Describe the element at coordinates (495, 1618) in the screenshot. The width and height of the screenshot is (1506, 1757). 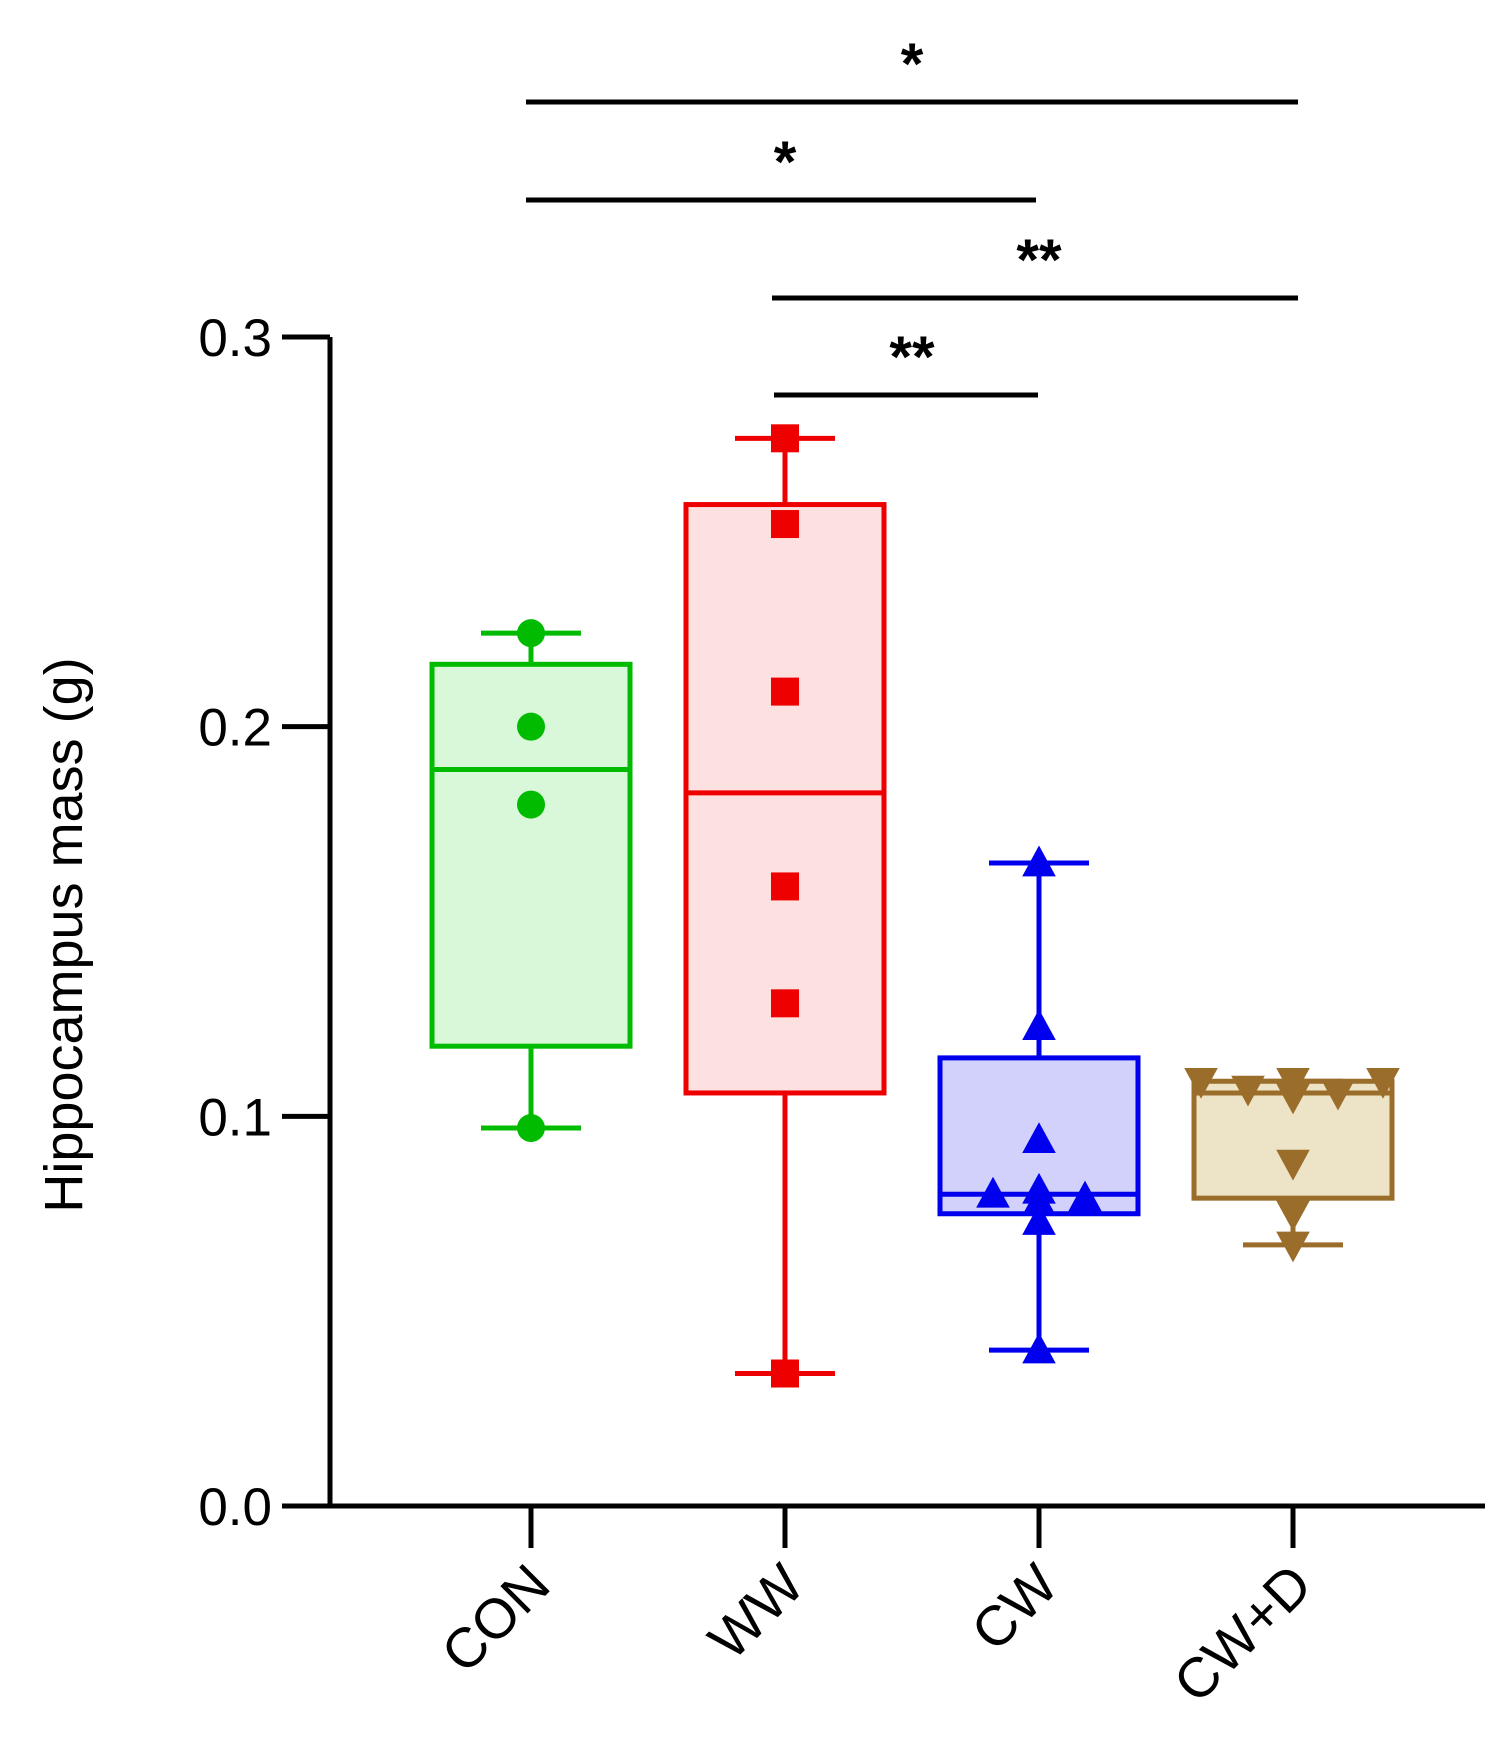
I see `x-tick-label: CON` at that location.